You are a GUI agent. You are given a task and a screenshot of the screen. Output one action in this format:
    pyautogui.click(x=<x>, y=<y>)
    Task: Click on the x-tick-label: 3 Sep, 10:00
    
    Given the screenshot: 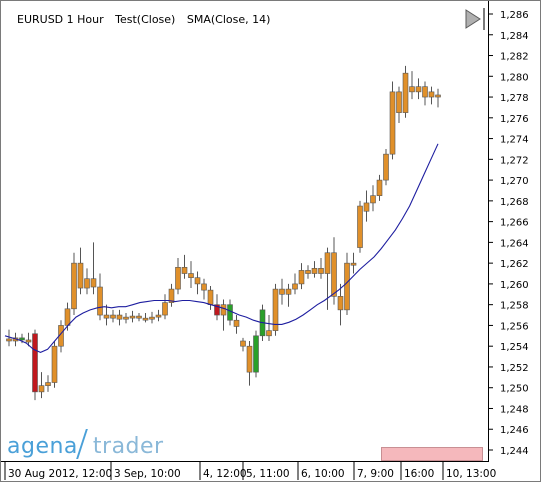 What is the action you would take?
    pyautogui.click(x=147, y=474)
    